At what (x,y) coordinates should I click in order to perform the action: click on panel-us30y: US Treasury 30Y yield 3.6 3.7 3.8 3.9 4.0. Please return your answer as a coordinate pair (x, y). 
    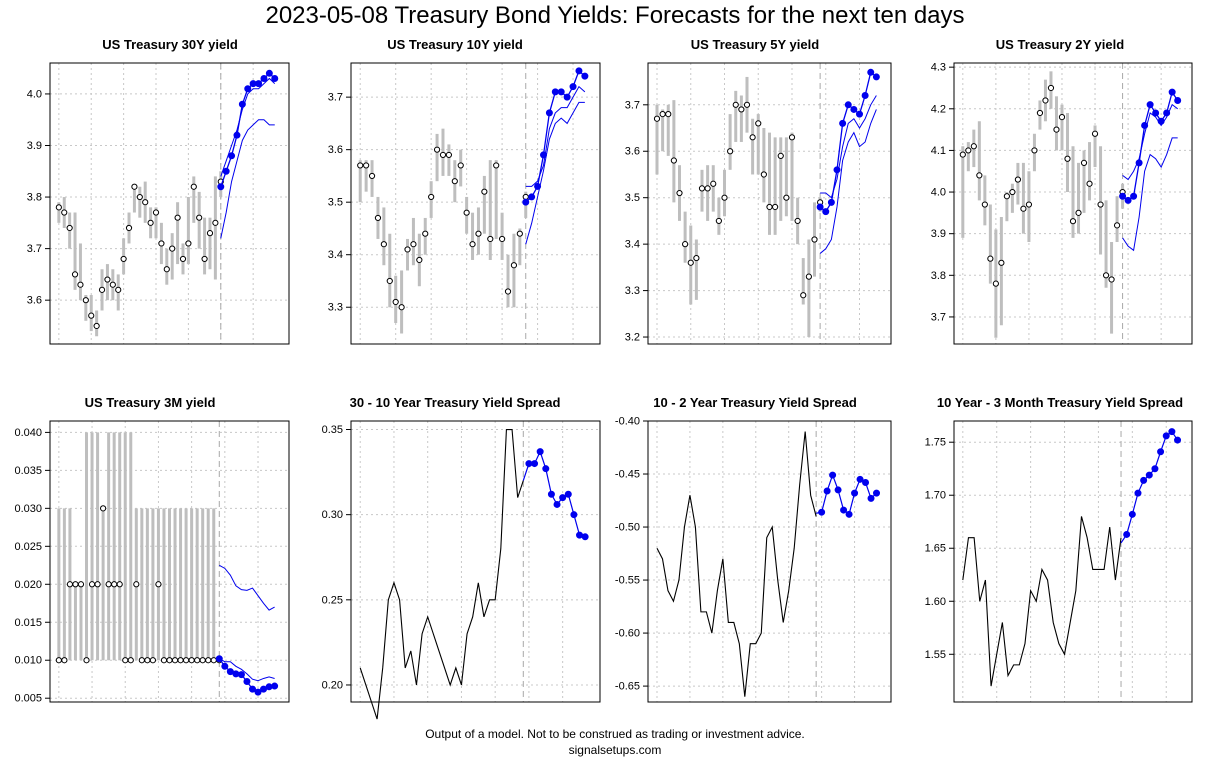
    Looking at the image, I should click on (163, 190).